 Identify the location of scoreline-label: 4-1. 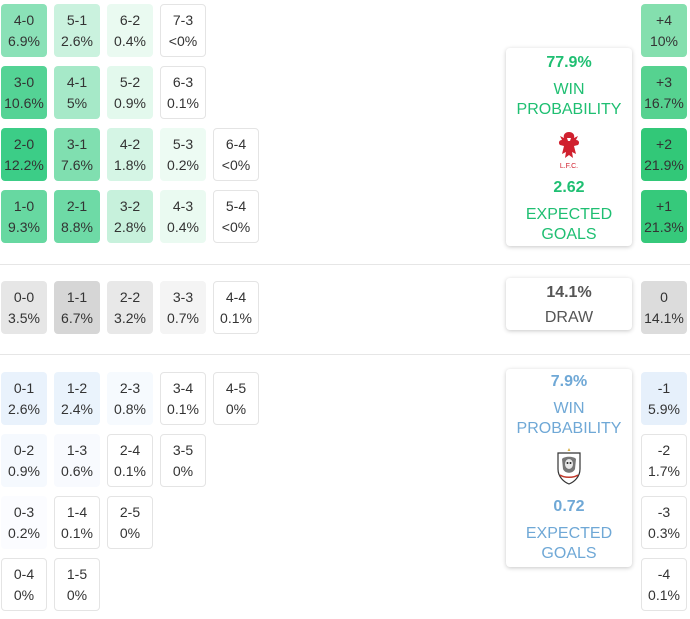
(77, 81).